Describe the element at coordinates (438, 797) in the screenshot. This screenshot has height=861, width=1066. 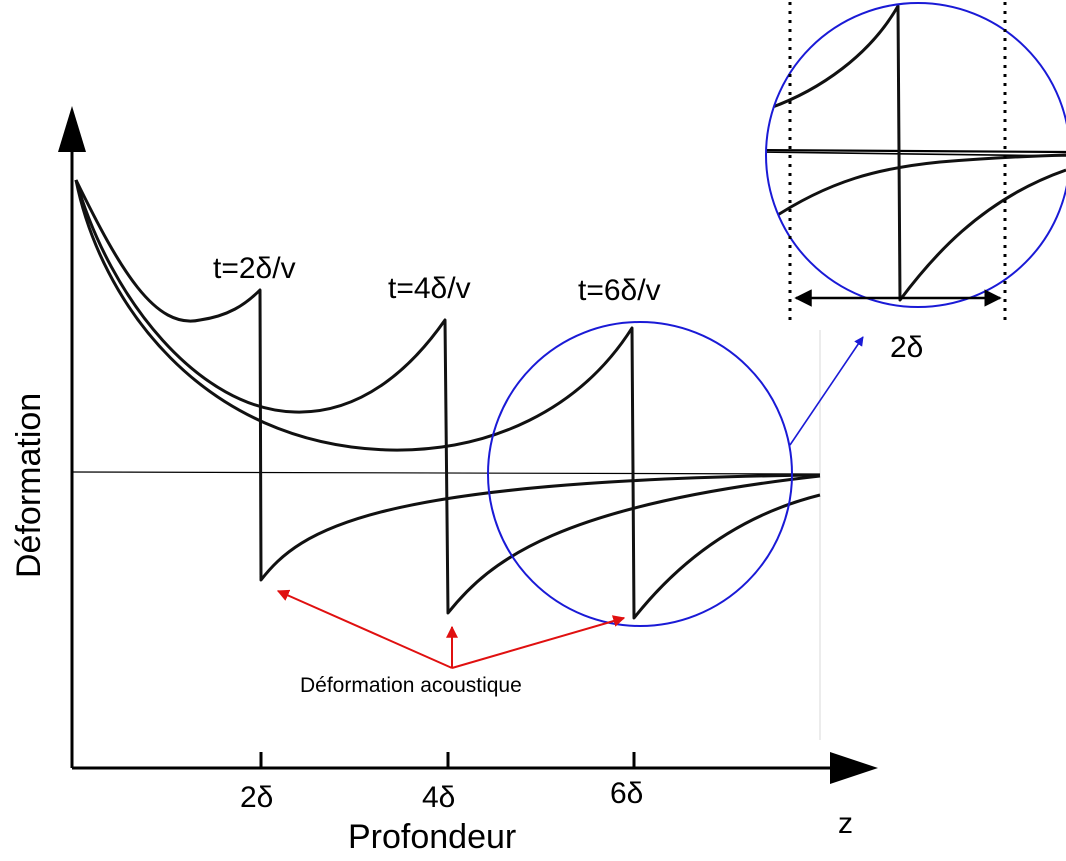
I see `x-tick-label-4d: 4δ` at that location.